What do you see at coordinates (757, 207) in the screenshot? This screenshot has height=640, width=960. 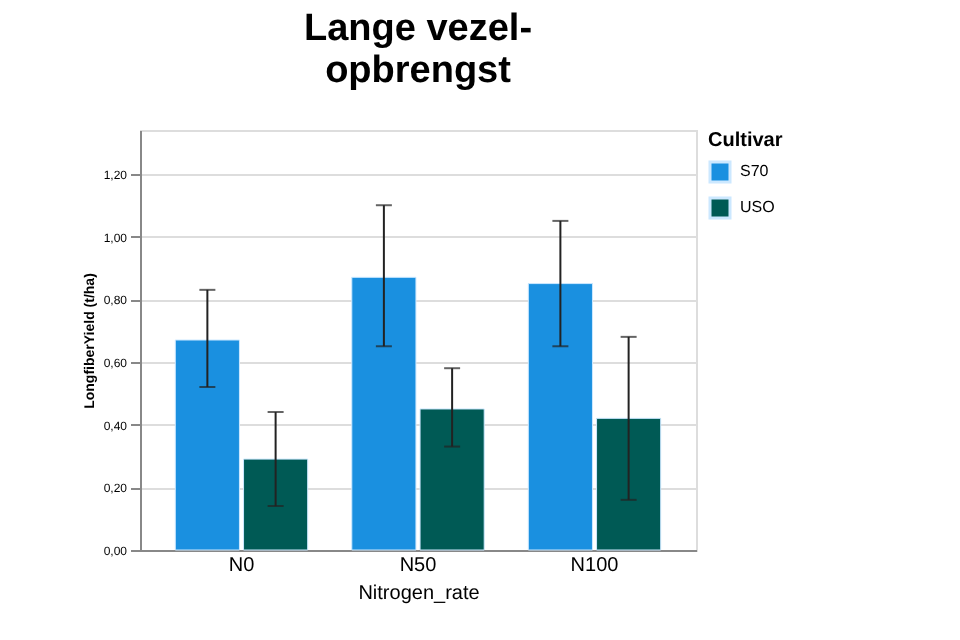 I see `legend-label: USO` at bounding box center [757, 207].